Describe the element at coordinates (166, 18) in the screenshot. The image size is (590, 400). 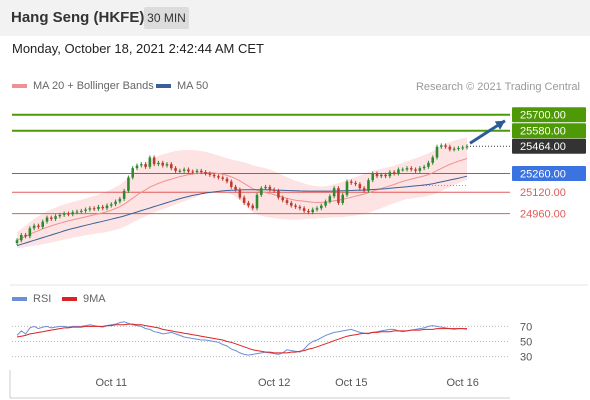
I see `timeframe-button: 30 MIN` at that location.